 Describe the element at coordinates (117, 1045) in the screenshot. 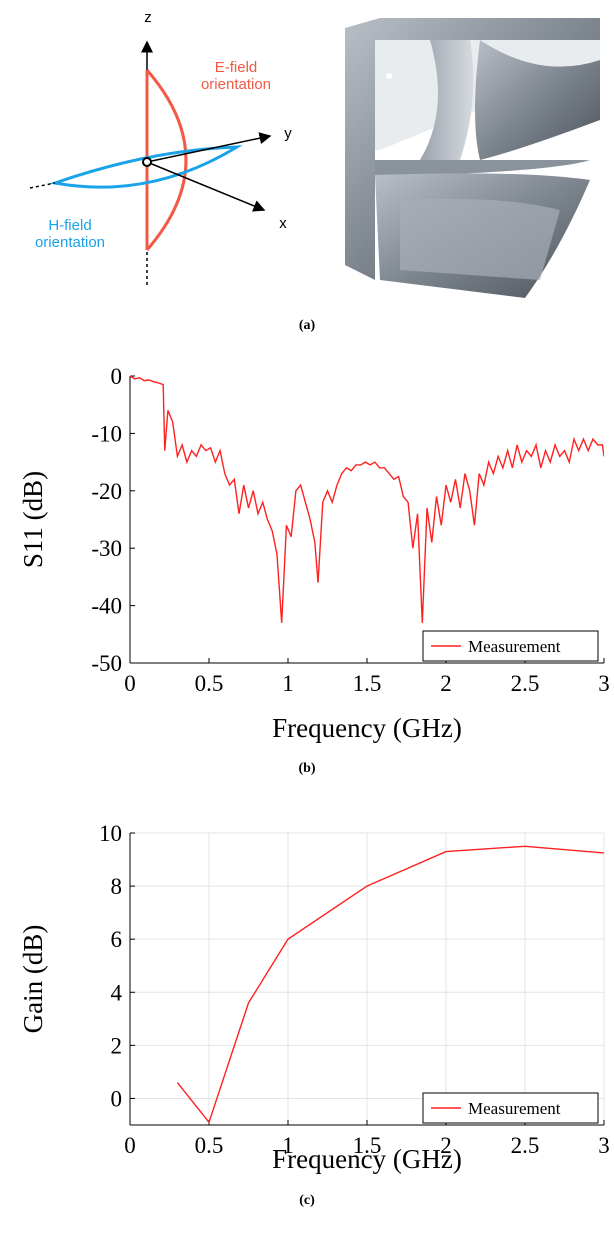

I see `y-tick-label: 2` at that location.